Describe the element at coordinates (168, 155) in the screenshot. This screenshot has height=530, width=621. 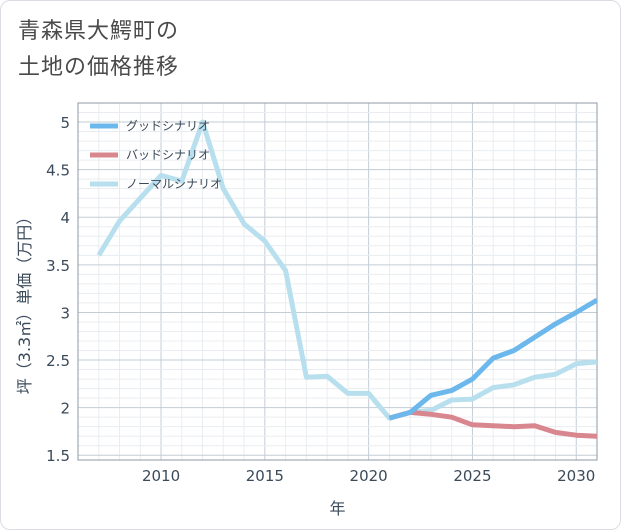
I see `legend-label: バッドシナリオ` at that location.